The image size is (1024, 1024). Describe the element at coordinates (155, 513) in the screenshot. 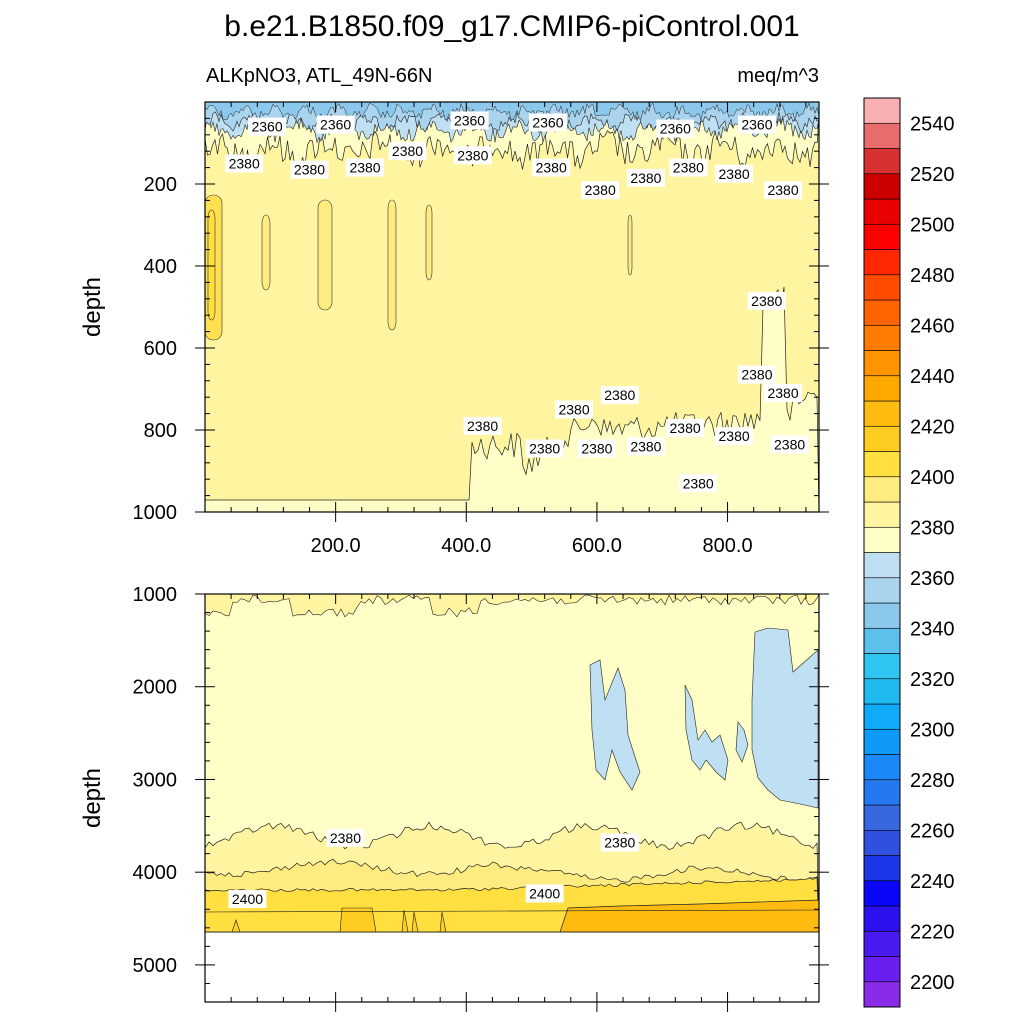

I see `upper-y-tick-label: 1000` at that location.